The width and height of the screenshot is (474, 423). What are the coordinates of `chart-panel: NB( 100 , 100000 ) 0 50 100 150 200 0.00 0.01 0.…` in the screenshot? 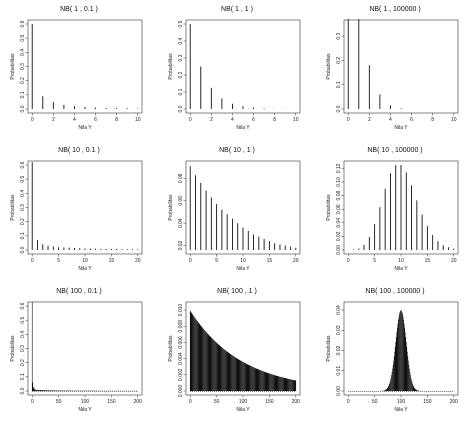 It's located at (395, 352).